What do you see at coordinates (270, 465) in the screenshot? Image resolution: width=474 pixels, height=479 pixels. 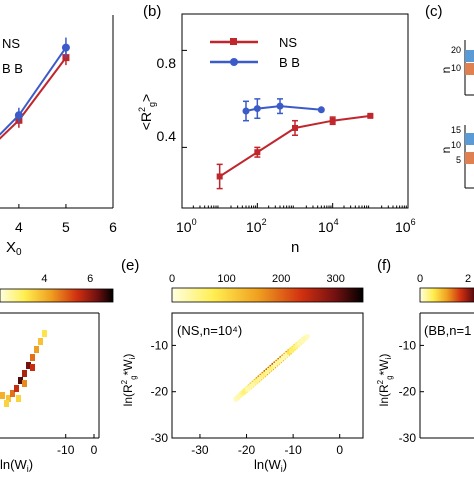 I see `panel-e-x-label: ln(Wi)` at bounding box center [270, 465].